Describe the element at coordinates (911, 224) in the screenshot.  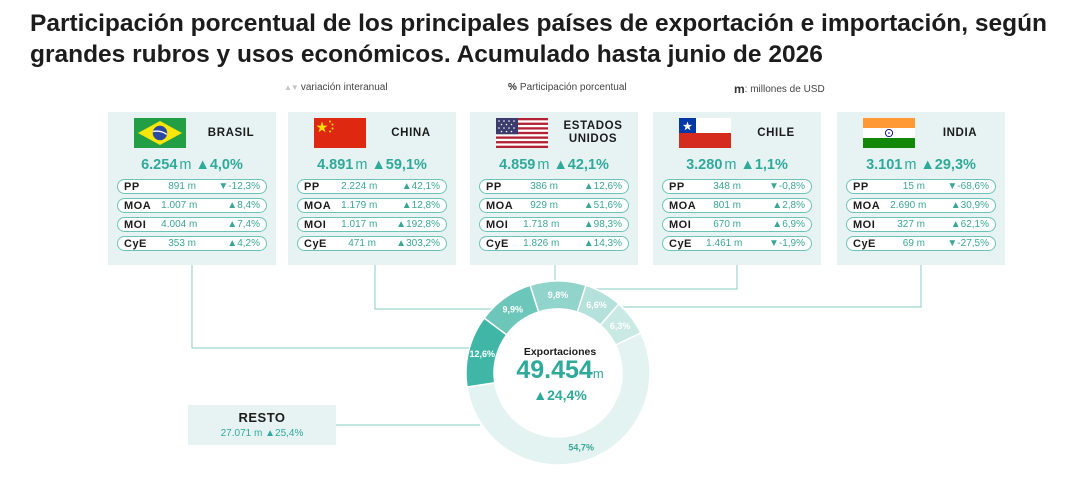
I see `row-value: 327 m` at that location.